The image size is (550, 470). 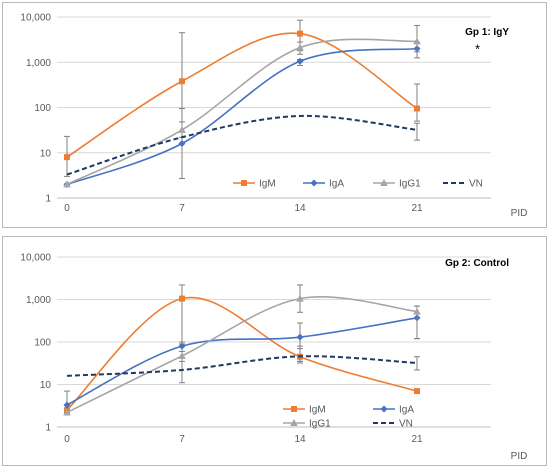 I want to click on chart-title: Gp 2: Control, so click(x=477, y=263).